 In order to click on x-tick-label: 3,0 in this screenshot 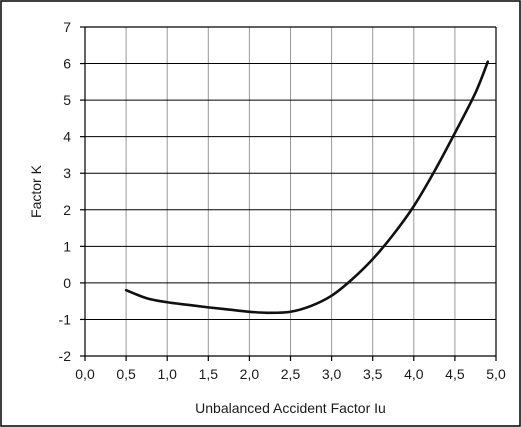, I will do `click(332, 374)`.